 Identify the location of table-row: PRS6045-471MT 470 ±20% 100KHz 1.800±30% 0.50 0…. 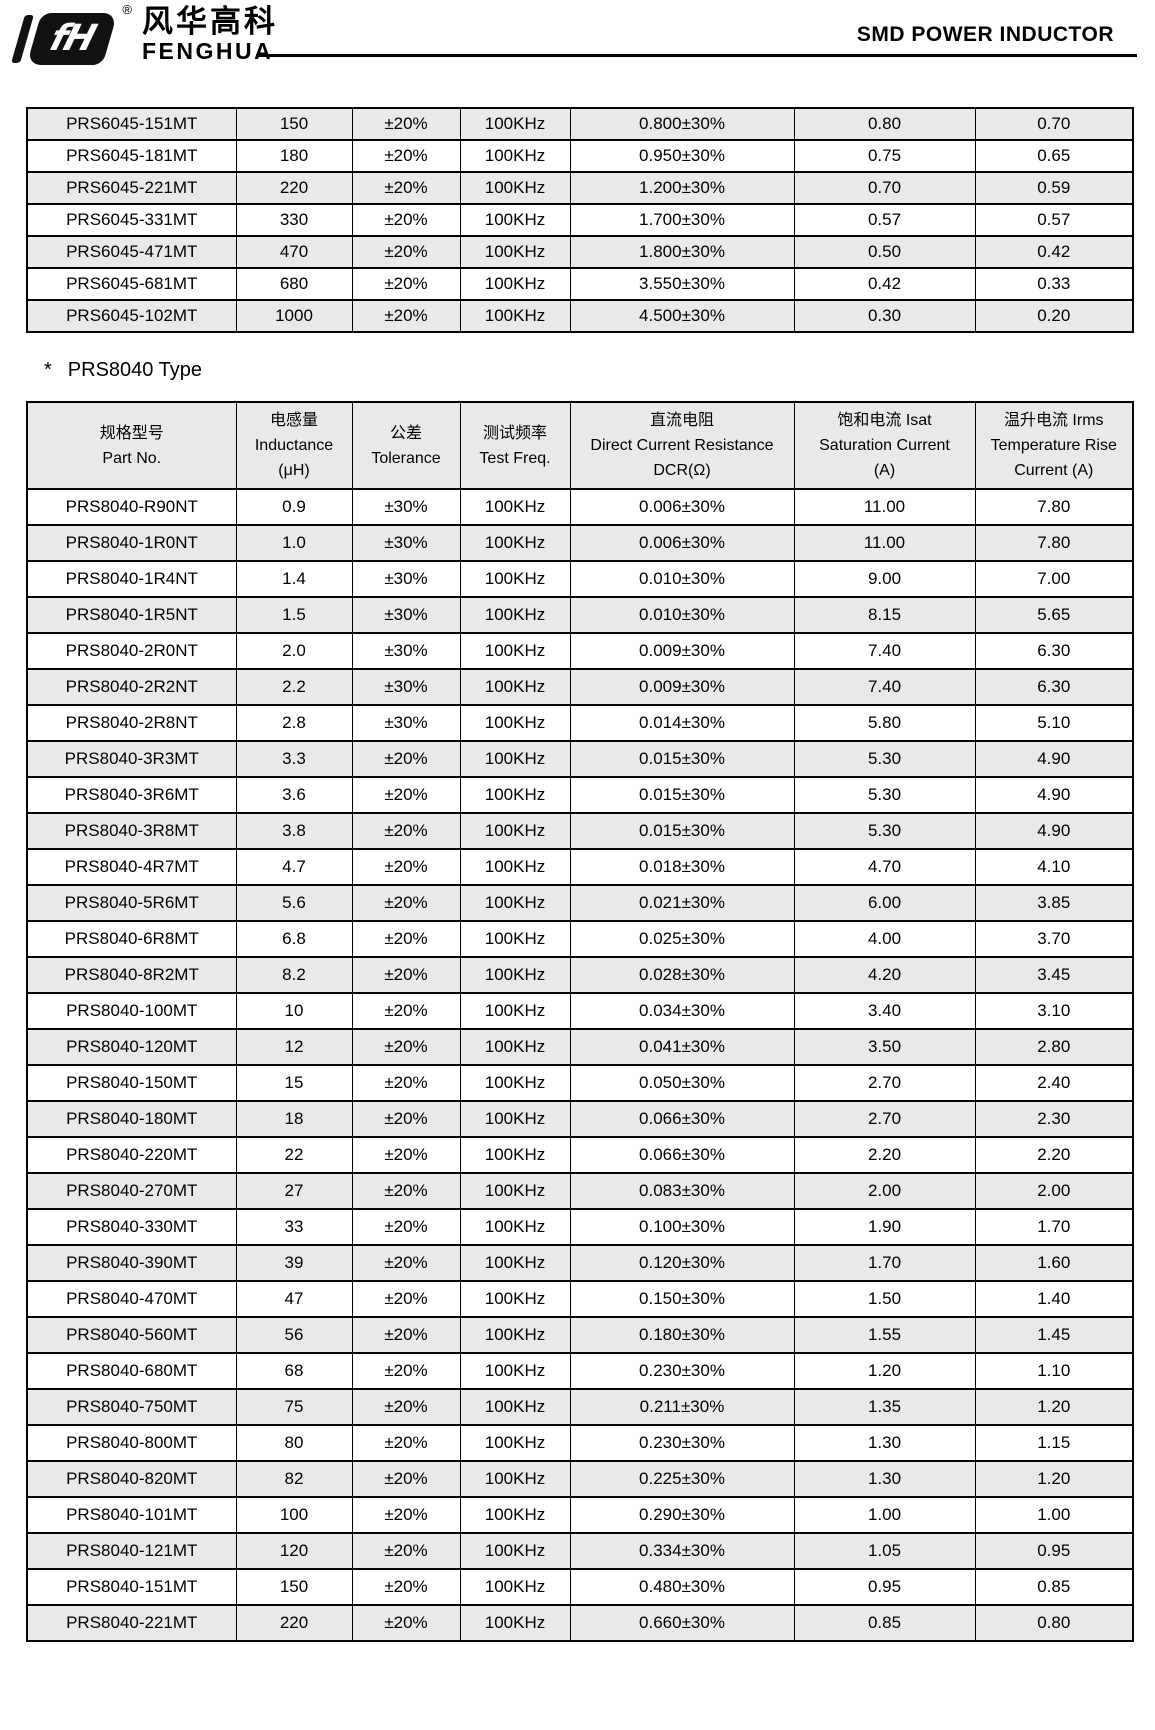
(580, 252).